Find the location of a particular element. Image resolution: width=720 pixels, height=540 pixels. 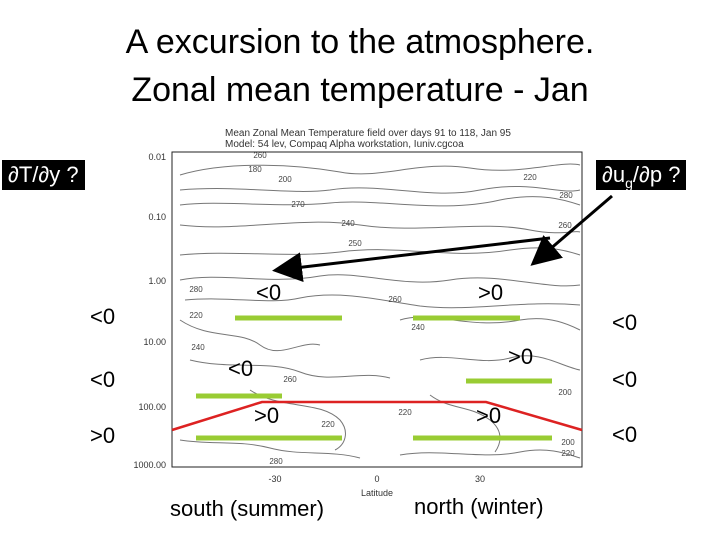

inner-sign-top-right: >0 is located at coordinates (491, 292).